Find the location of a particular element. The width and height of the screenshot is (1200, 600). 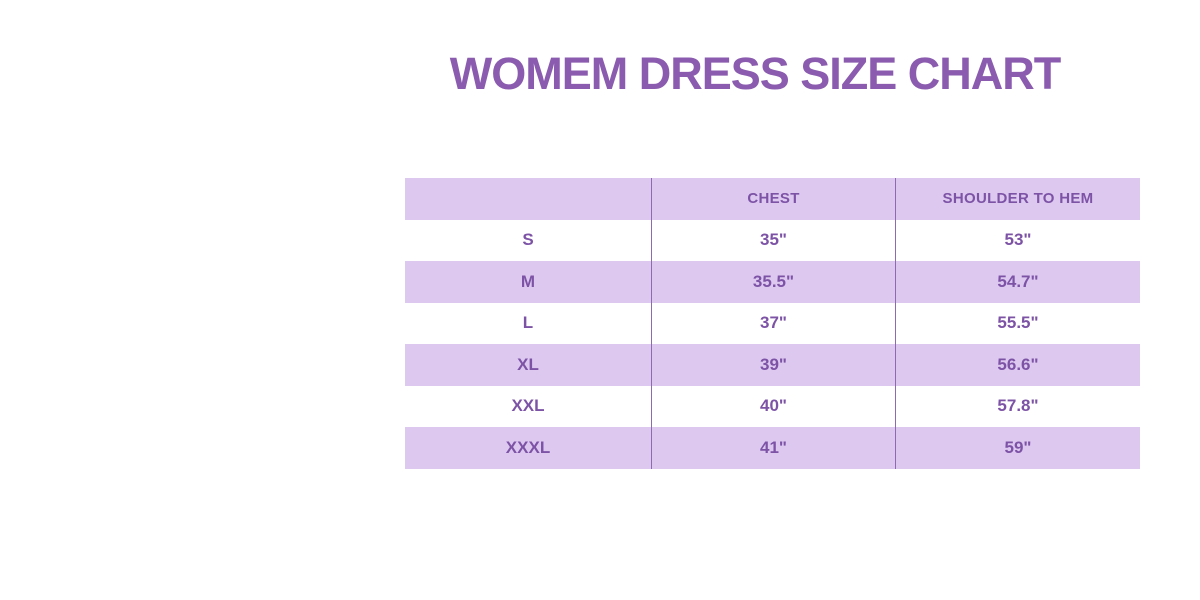

shoulder-to-hem-value: 55.5" is located at coordinates (1017, 323).